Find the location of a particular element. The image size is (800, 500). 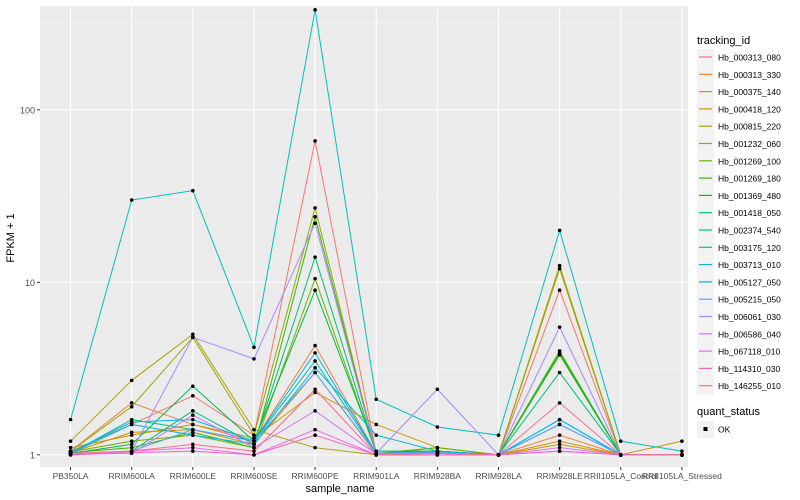

legend-label: Hb_001232_060 is located at coordinates (749, 144).